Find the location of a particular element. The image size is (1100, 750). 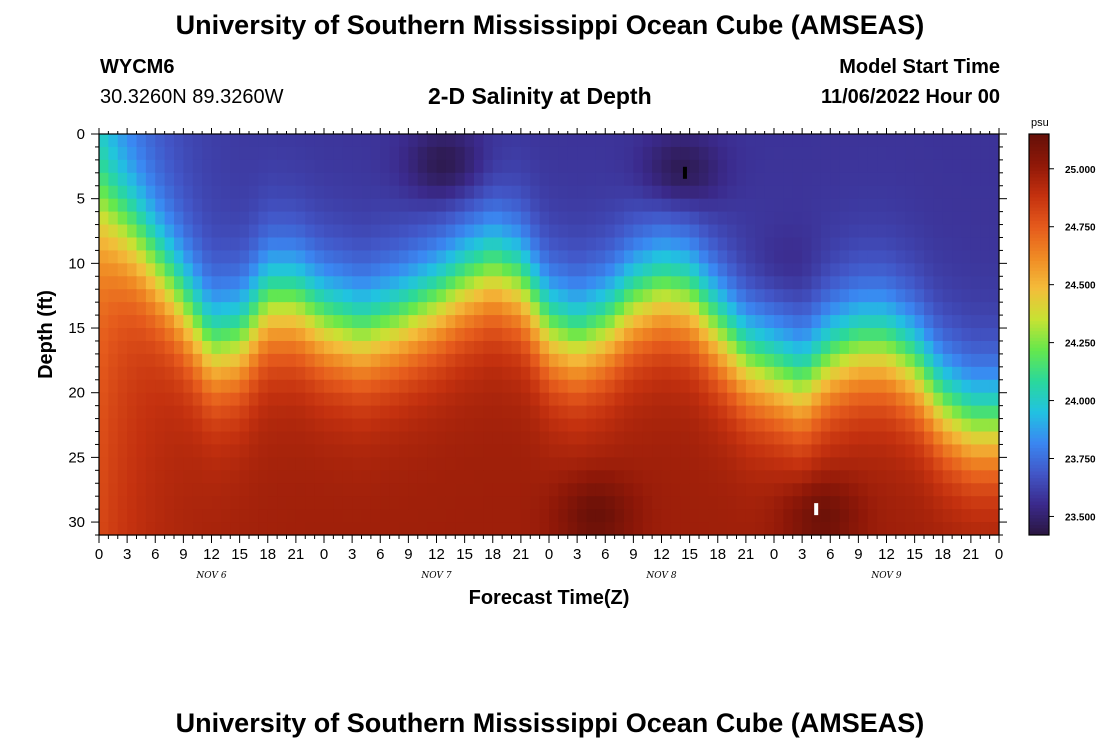

x-axis-title: Forecast Time(Z) is located at coordinates (549, 598).